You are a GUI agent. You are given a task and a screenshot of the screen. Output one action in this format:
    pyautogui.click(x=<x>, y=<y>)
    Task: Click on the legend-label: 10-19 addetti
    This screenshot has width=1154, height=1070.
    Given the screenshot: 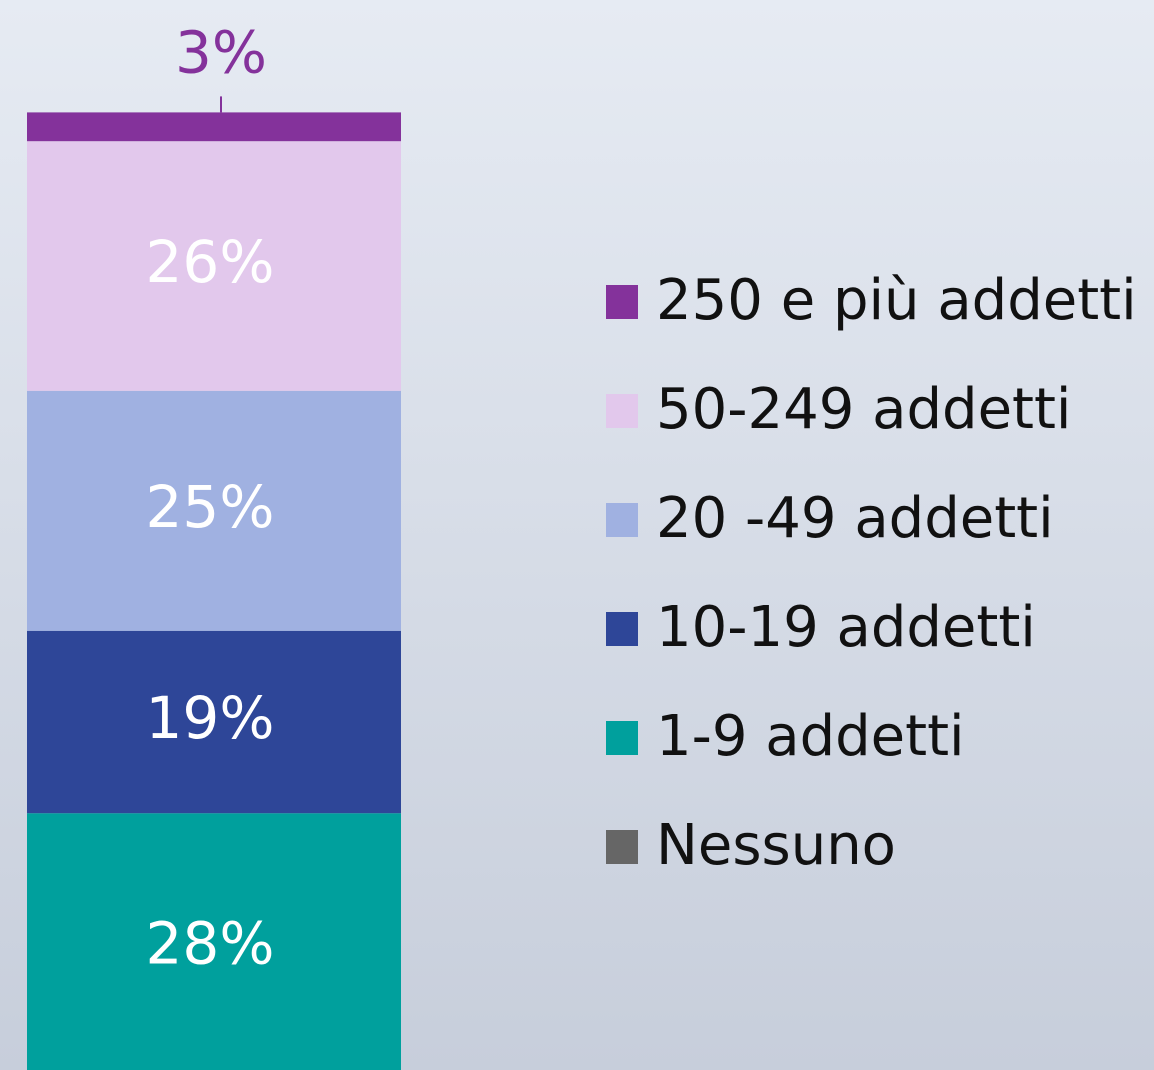 What is the action you would take?
    pyautogui.click(x=846, y=627)
    